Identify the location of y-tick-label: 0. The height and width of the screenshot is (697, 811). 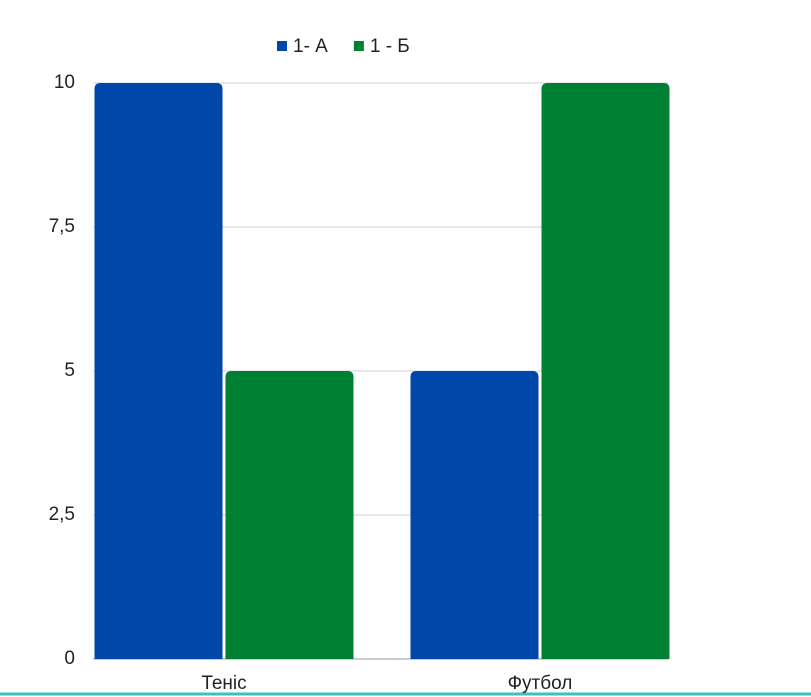
(69, 658).